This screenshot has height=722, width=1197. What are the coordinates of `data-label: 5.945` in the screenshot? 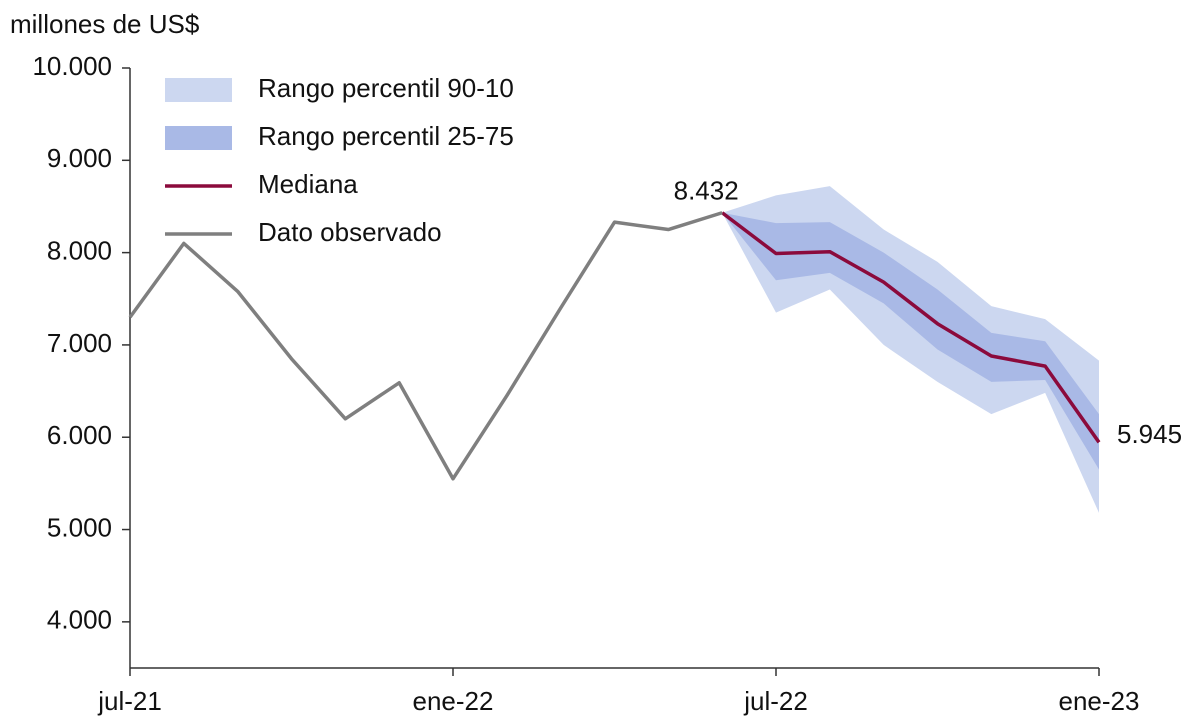 It's located at (1149, 434).